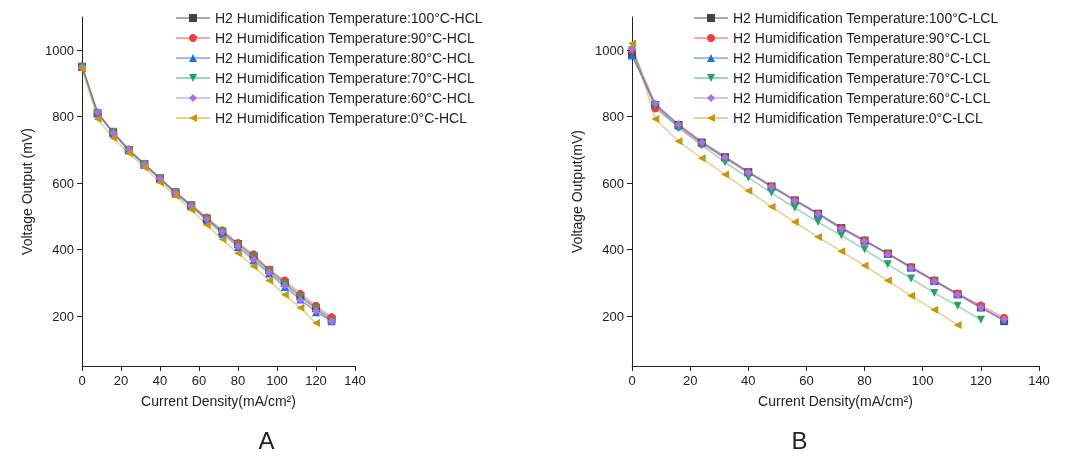 This screenshot has height=457, width=1067. What do you see at coordinates (862, 38) in the screenshot?
I see `legend-label: H2 Humidification Temperature:90°C-LCL` at bounding box center [862, 38].